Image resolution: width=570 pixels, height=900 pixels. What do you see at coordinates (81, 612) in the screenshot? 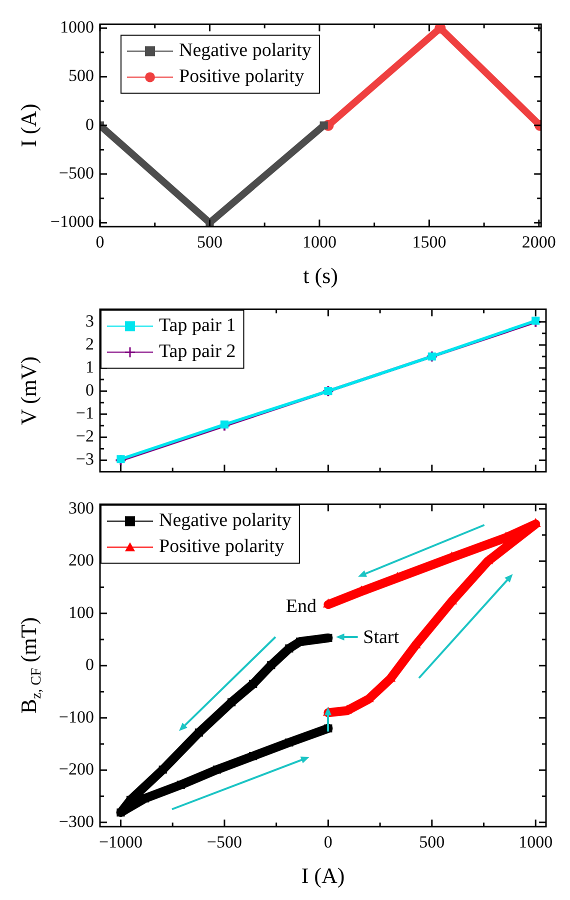
I see `y-tick-label: 100` at bounding box center [81, 612].